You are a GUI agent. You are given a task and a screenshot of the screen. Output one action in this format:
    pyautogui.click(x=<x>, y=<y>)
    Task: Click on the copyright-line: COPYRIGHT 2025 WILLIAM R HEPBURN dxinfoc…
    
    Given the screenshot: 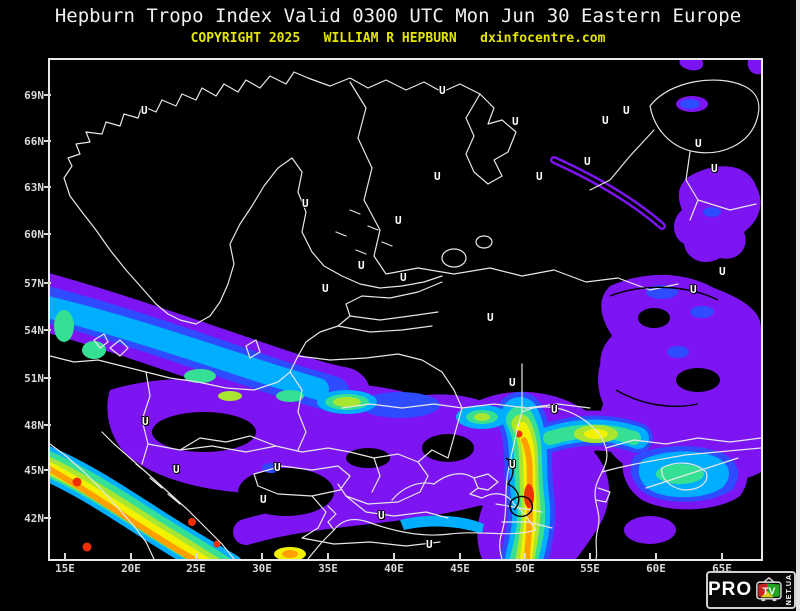 What is the action you would take?
    pyautogui.click(x=398, y=38)
    